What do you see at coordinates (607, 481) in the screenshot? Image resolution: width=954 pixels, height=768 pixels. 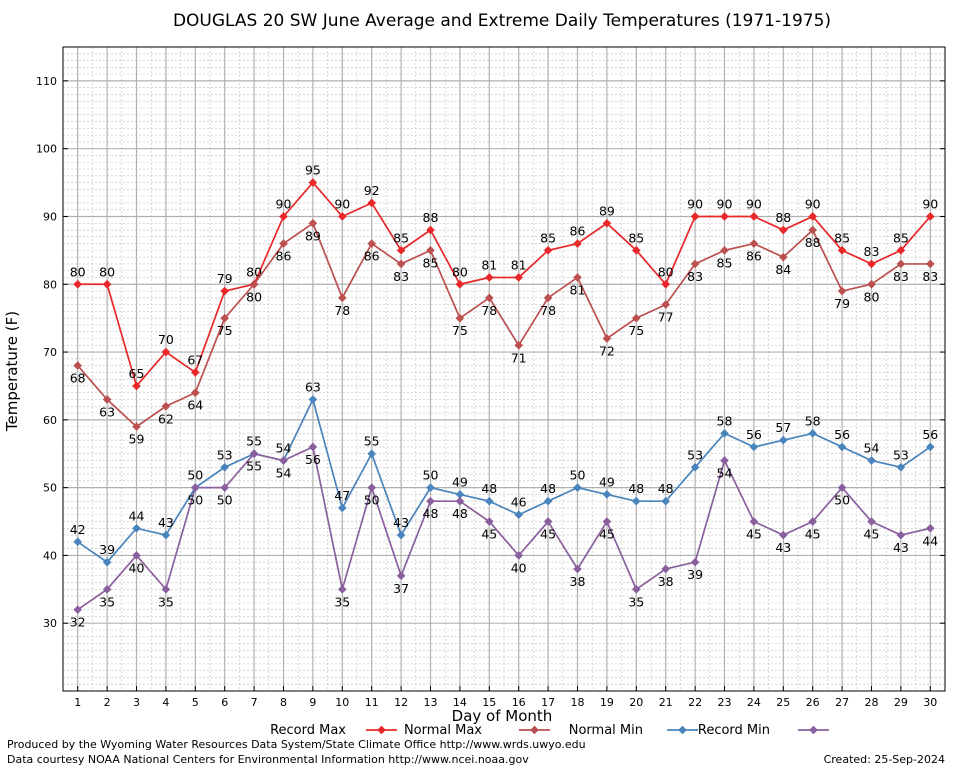 I see `data-label: 49` at bounding box center [607, 481].